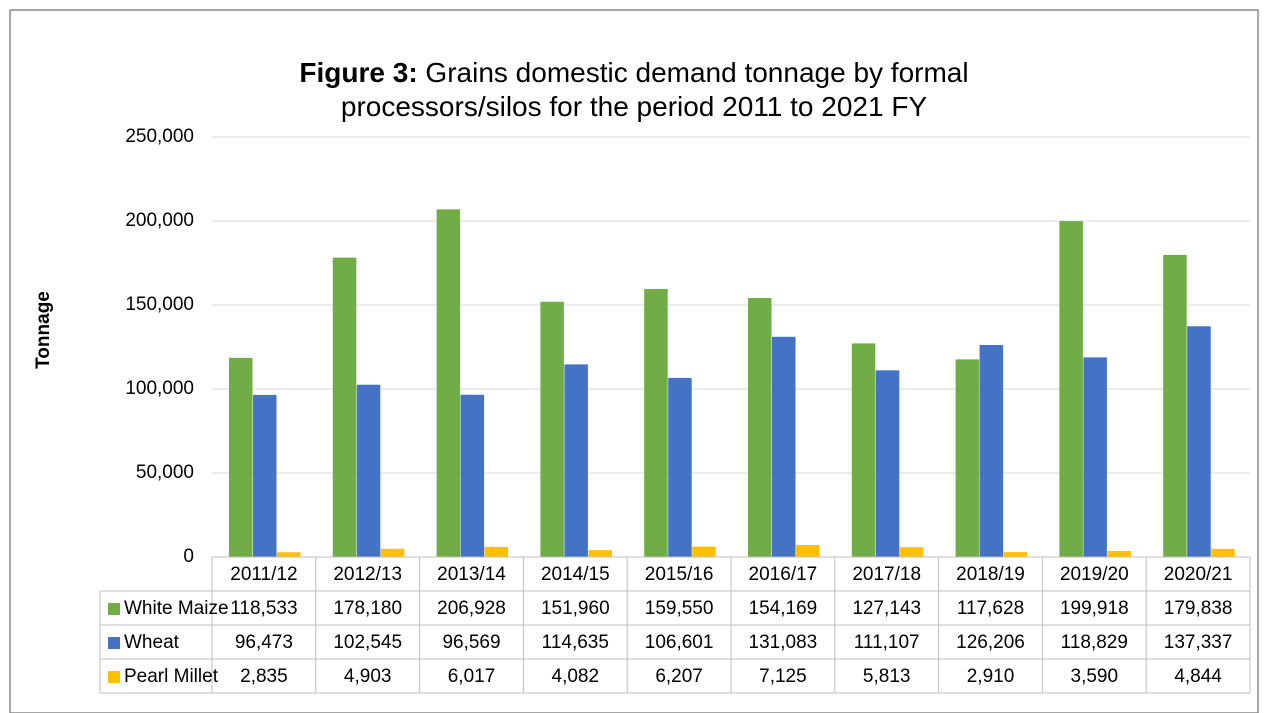 The width and height of the screenshot is (1268, 713). Describe the element at coordinates (264, 676) in the screenshot. I see `table-value: 2,835` at that location.